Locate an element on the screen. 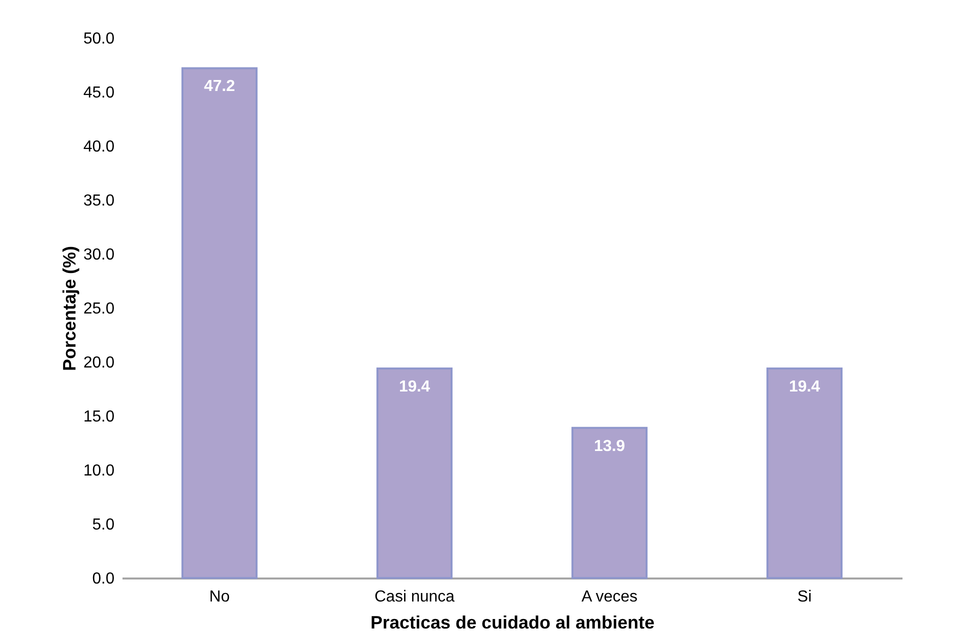 The image size is (972, 643). y-tick-label: 35.0 is located at coordinates (99, 201).